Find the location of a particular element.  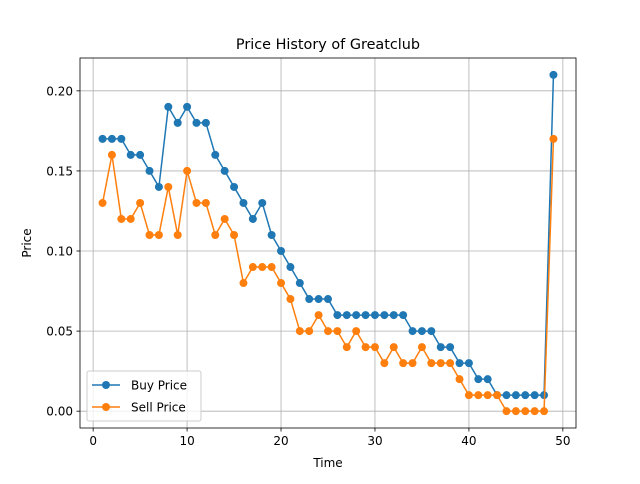

x-tick-label: 20 is located at coordinates (280, 441).